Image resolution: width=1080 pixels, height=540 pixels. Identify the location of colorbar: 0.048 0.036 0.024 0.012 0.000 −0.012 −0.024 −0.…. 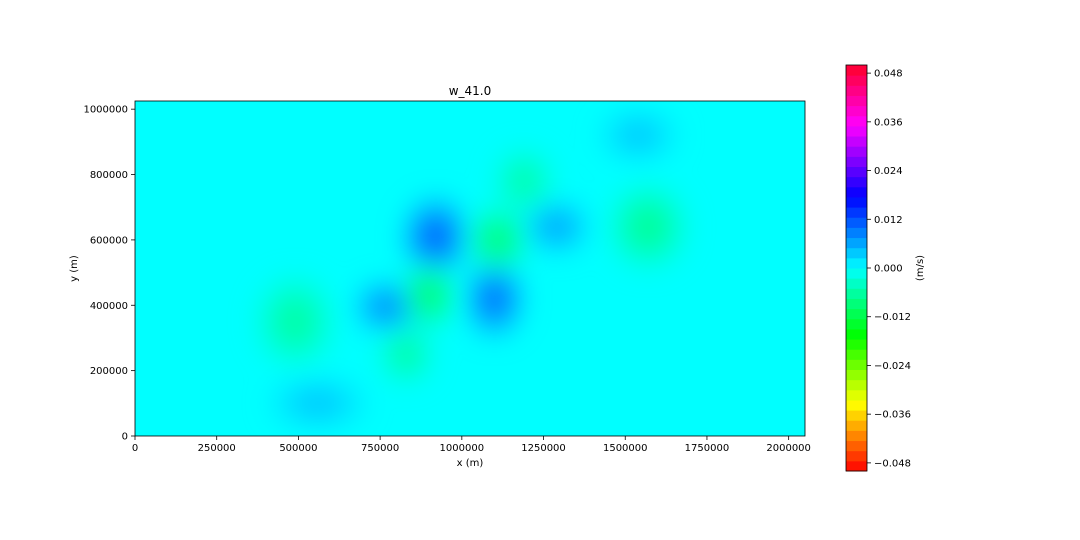
(885, 268).